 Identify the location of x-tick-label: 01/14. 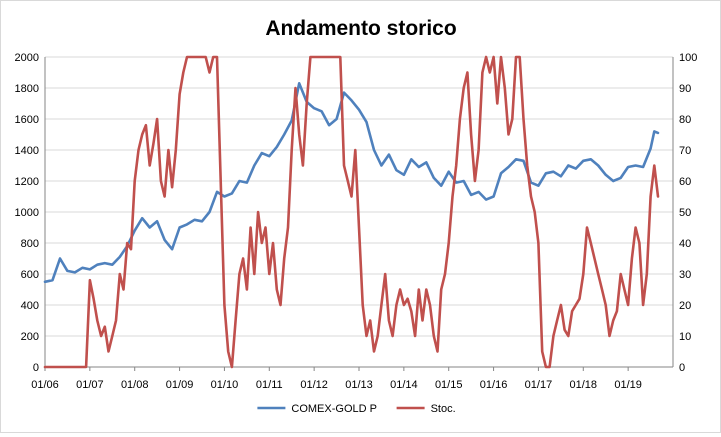
(404, 385).